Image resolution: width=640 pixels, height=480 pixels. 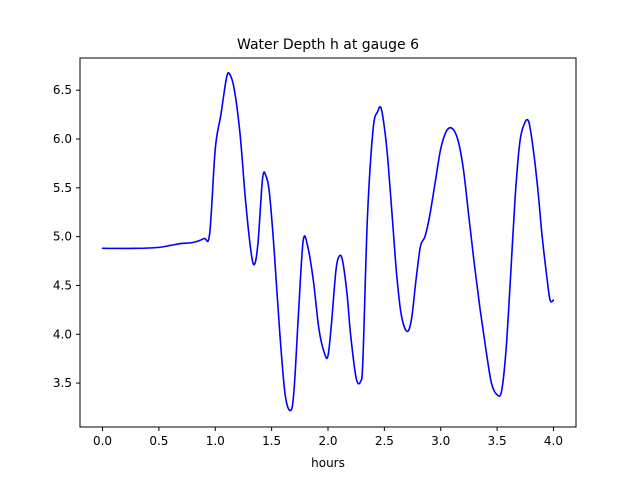 What do you see at coordinates (62, 334) in the screenshot?
I see `y-tick-label: 4.0` at bounding box center [62, 334].